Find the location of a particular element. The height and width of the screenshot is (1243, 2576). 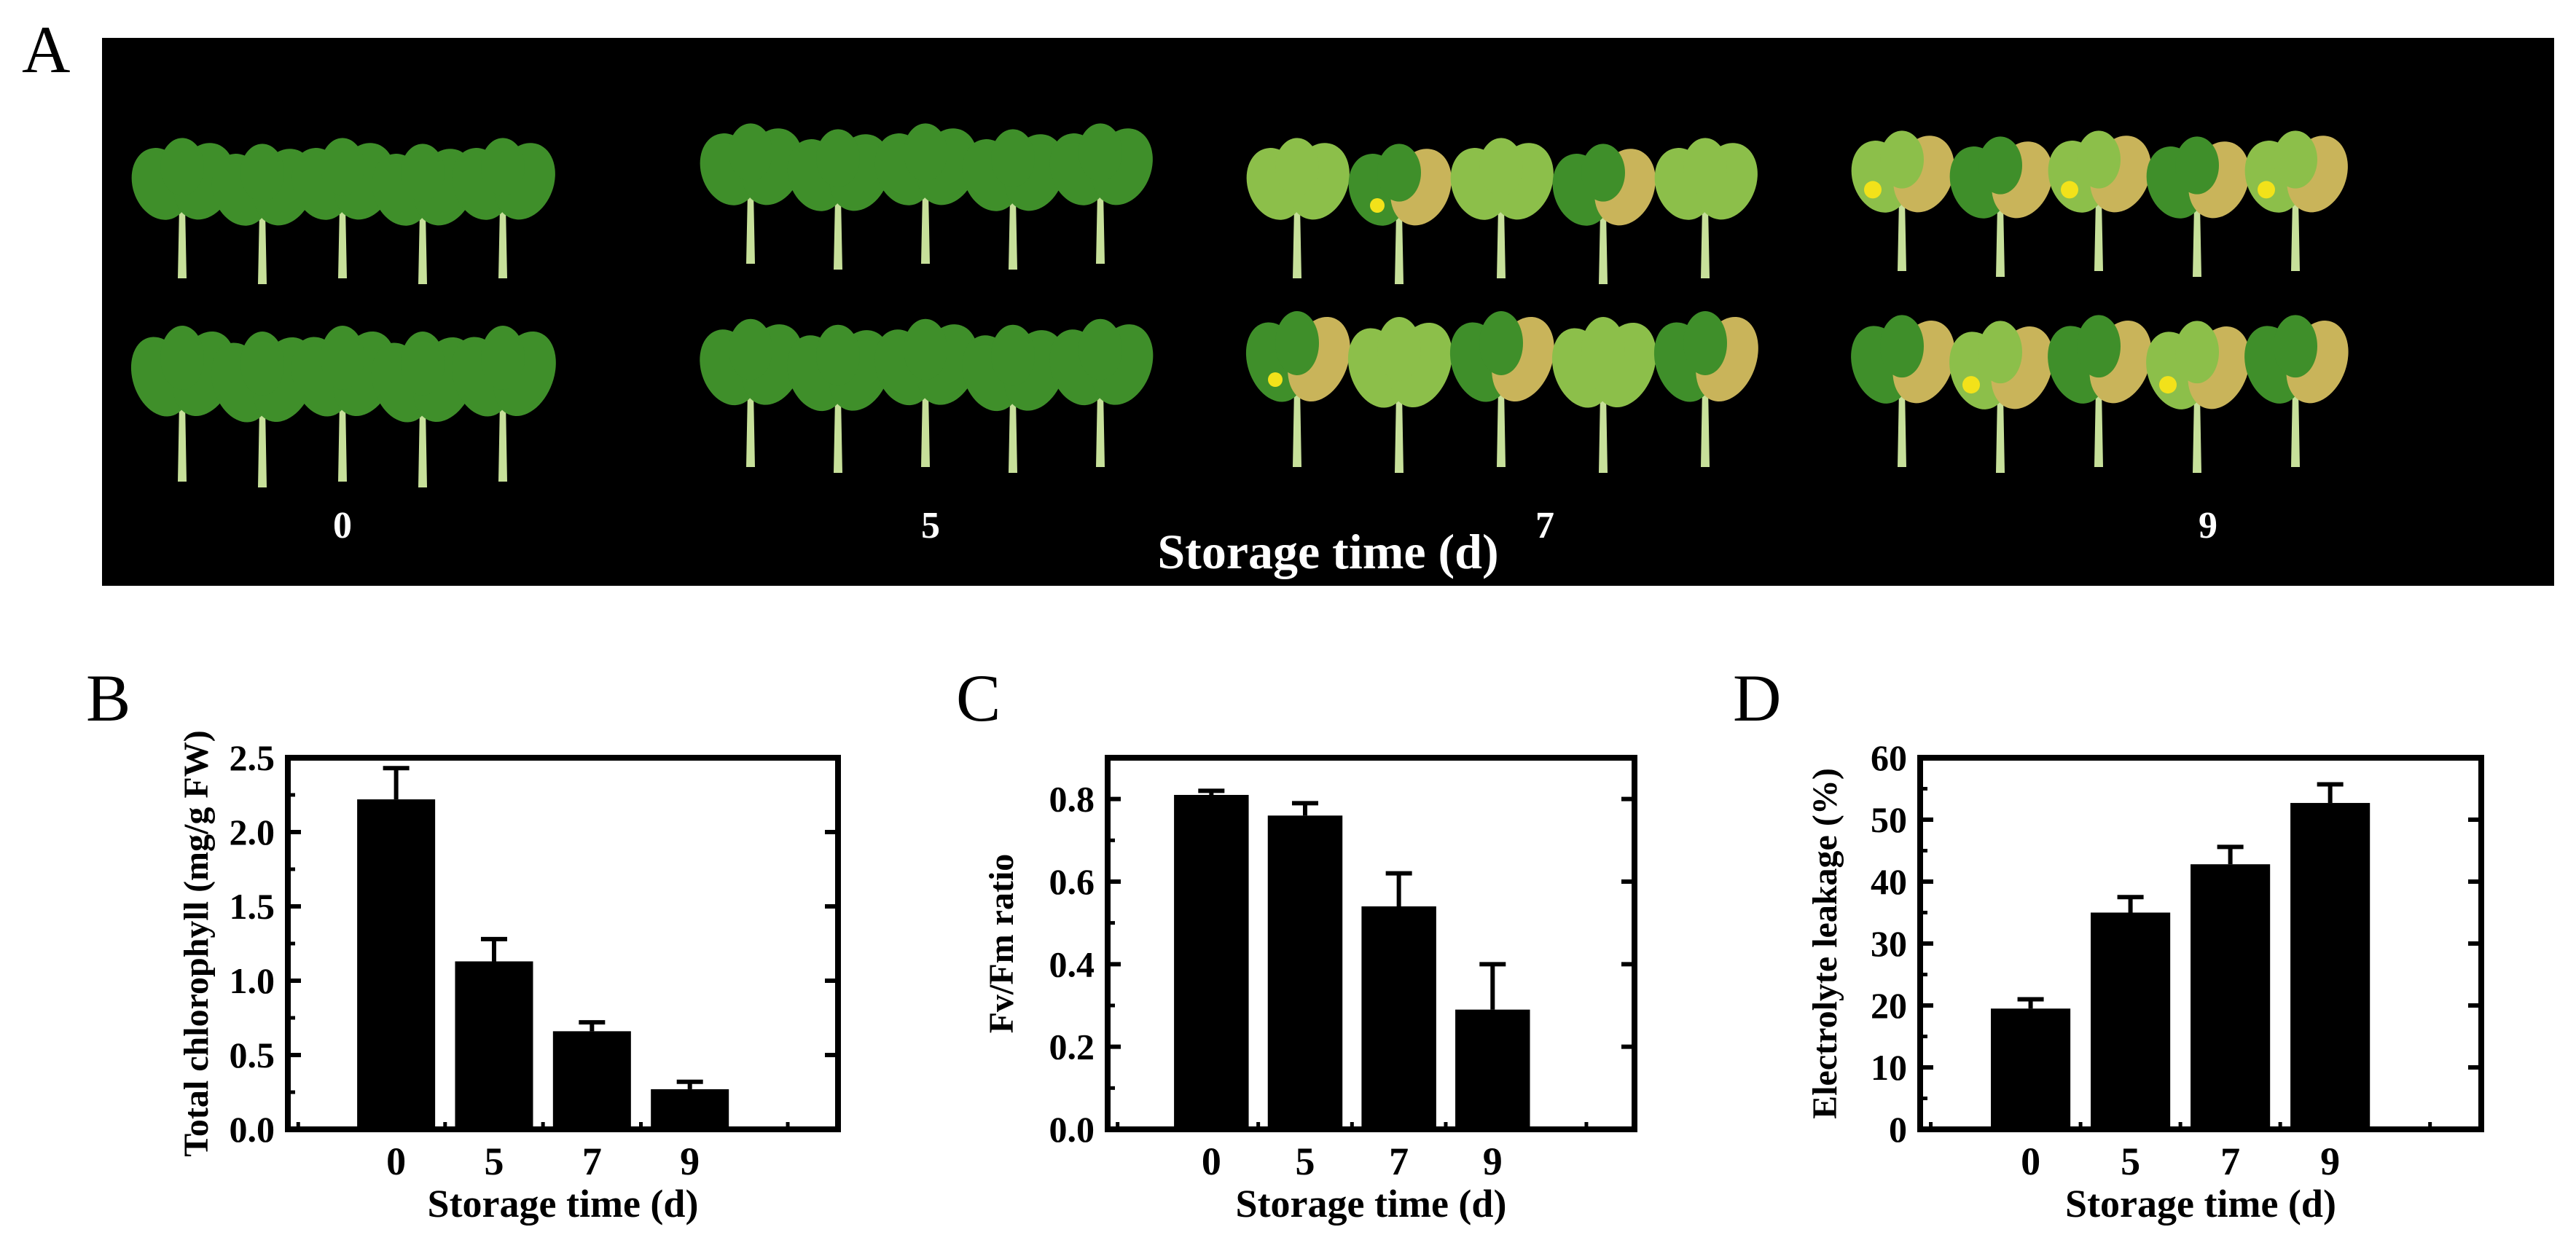

y-axis-title: Fv/Fm ratio is located at coordinates (1001, 944).